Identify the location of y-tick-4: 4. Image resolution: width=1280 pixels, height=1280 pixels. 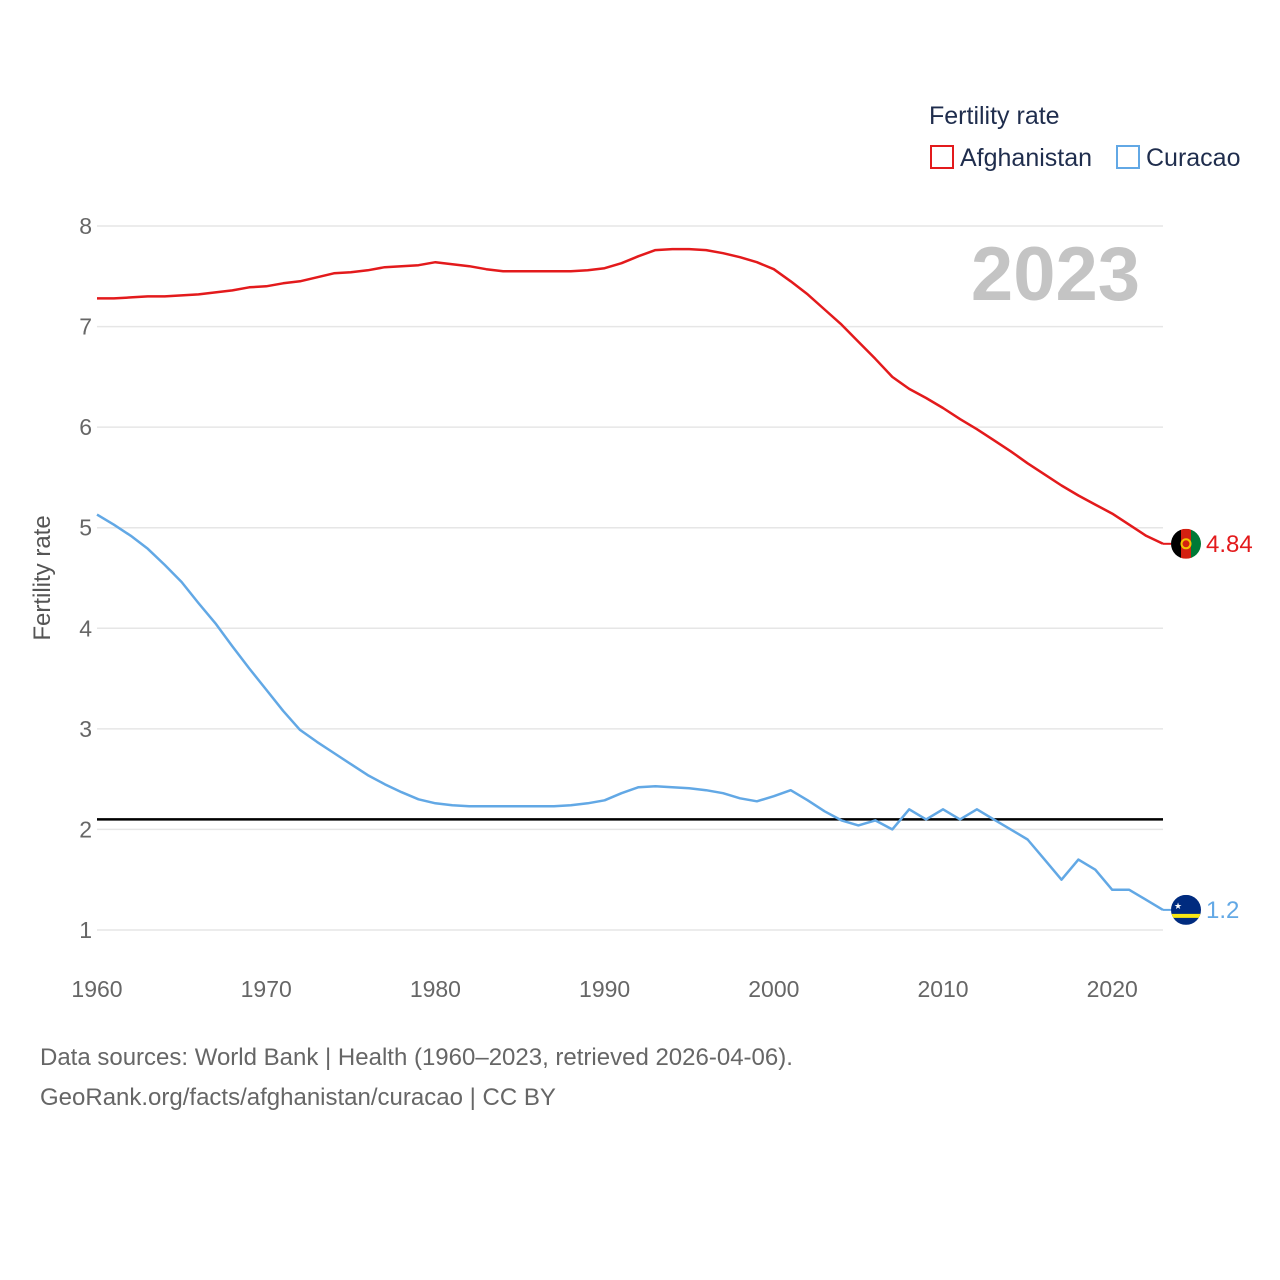
(85, 628).